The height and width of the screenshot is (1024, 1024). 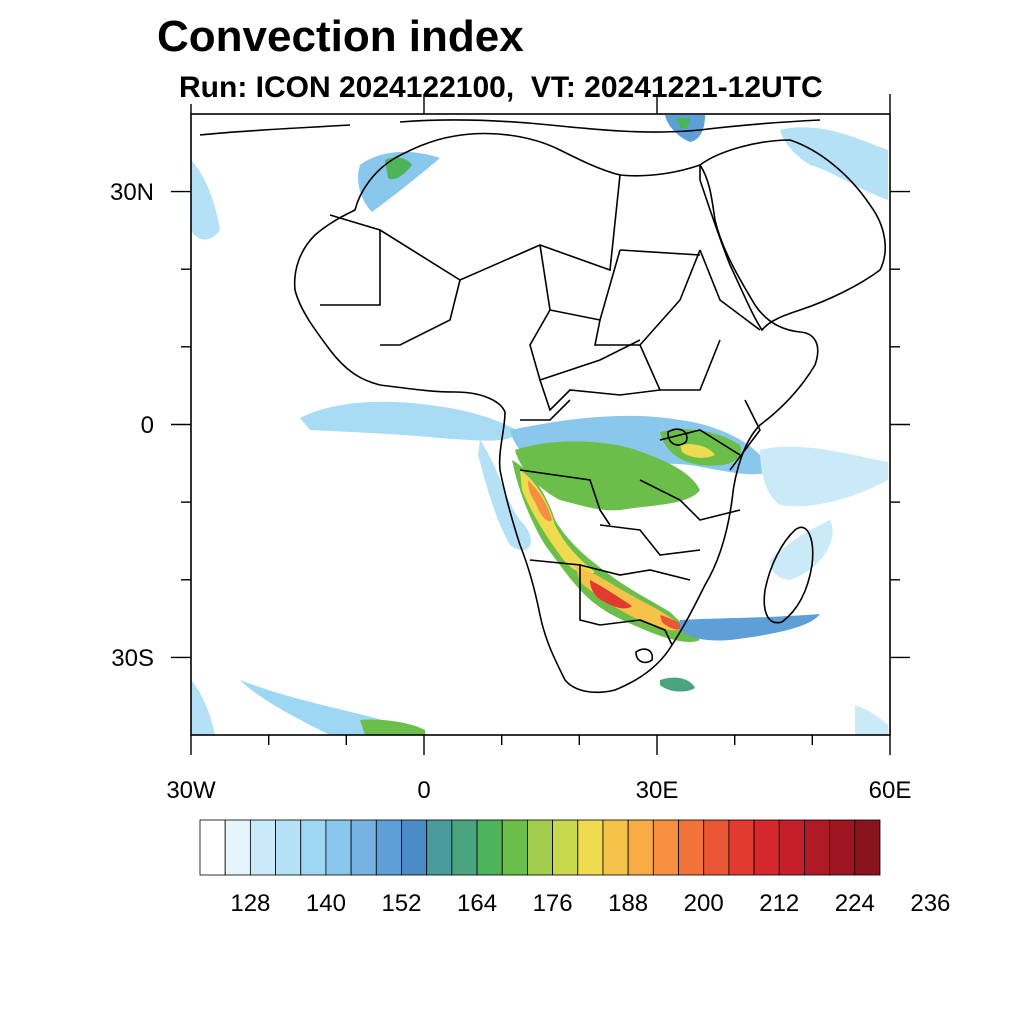 I want to click on gulf-of-guinea-band, so click(x=410, y=421).